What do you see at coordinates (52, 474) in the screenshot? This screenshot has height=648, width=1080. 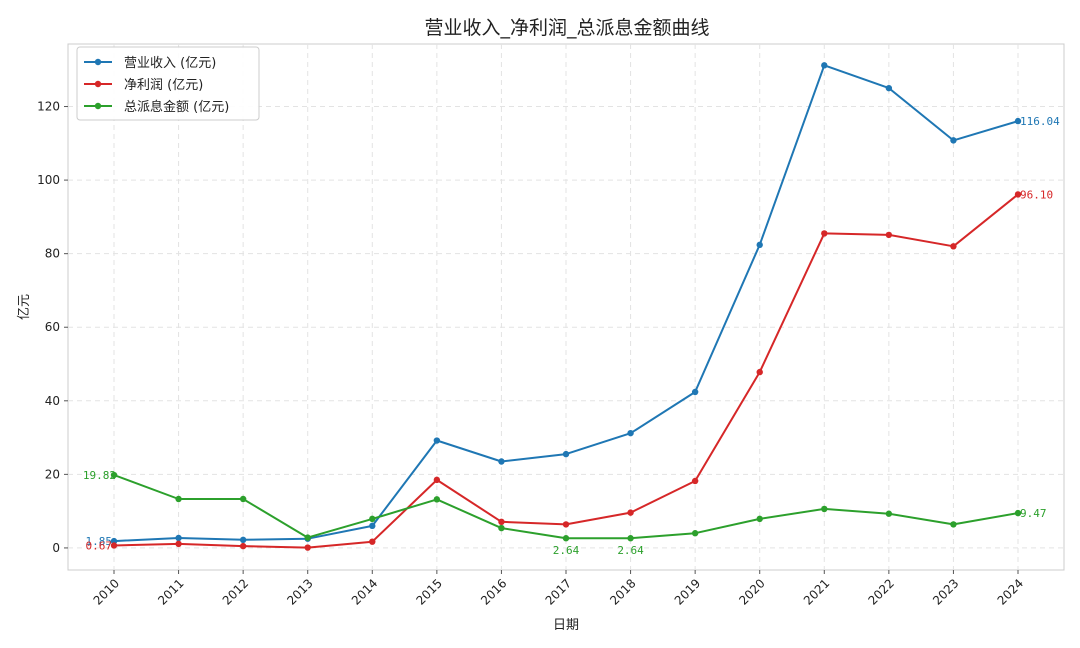 I see `y-tick-label: 20` at bounding box center [52, 474].